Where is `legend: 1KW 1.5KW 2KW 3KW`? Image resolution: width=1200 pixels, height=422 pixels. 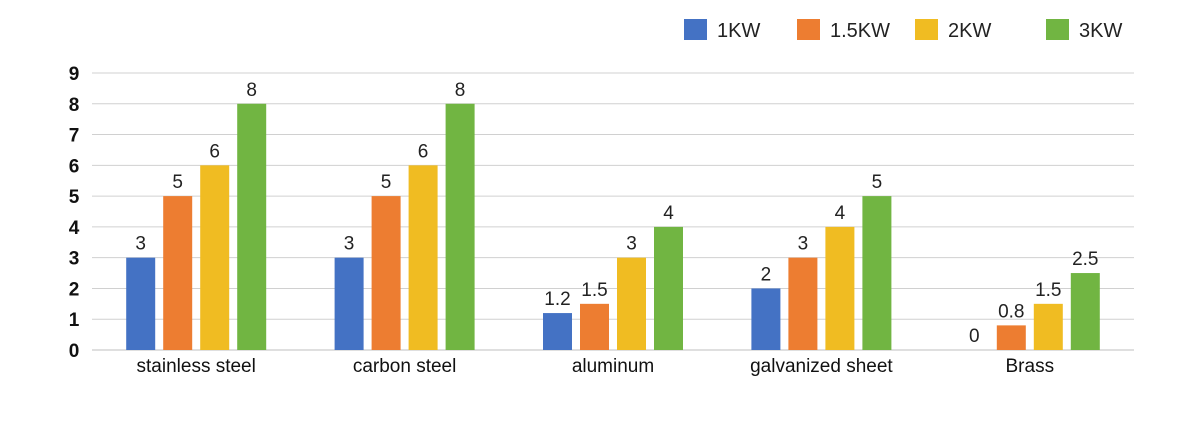
legend: 1KW 1.5KW 2KW 3KW is located at coordinates (903, 30).